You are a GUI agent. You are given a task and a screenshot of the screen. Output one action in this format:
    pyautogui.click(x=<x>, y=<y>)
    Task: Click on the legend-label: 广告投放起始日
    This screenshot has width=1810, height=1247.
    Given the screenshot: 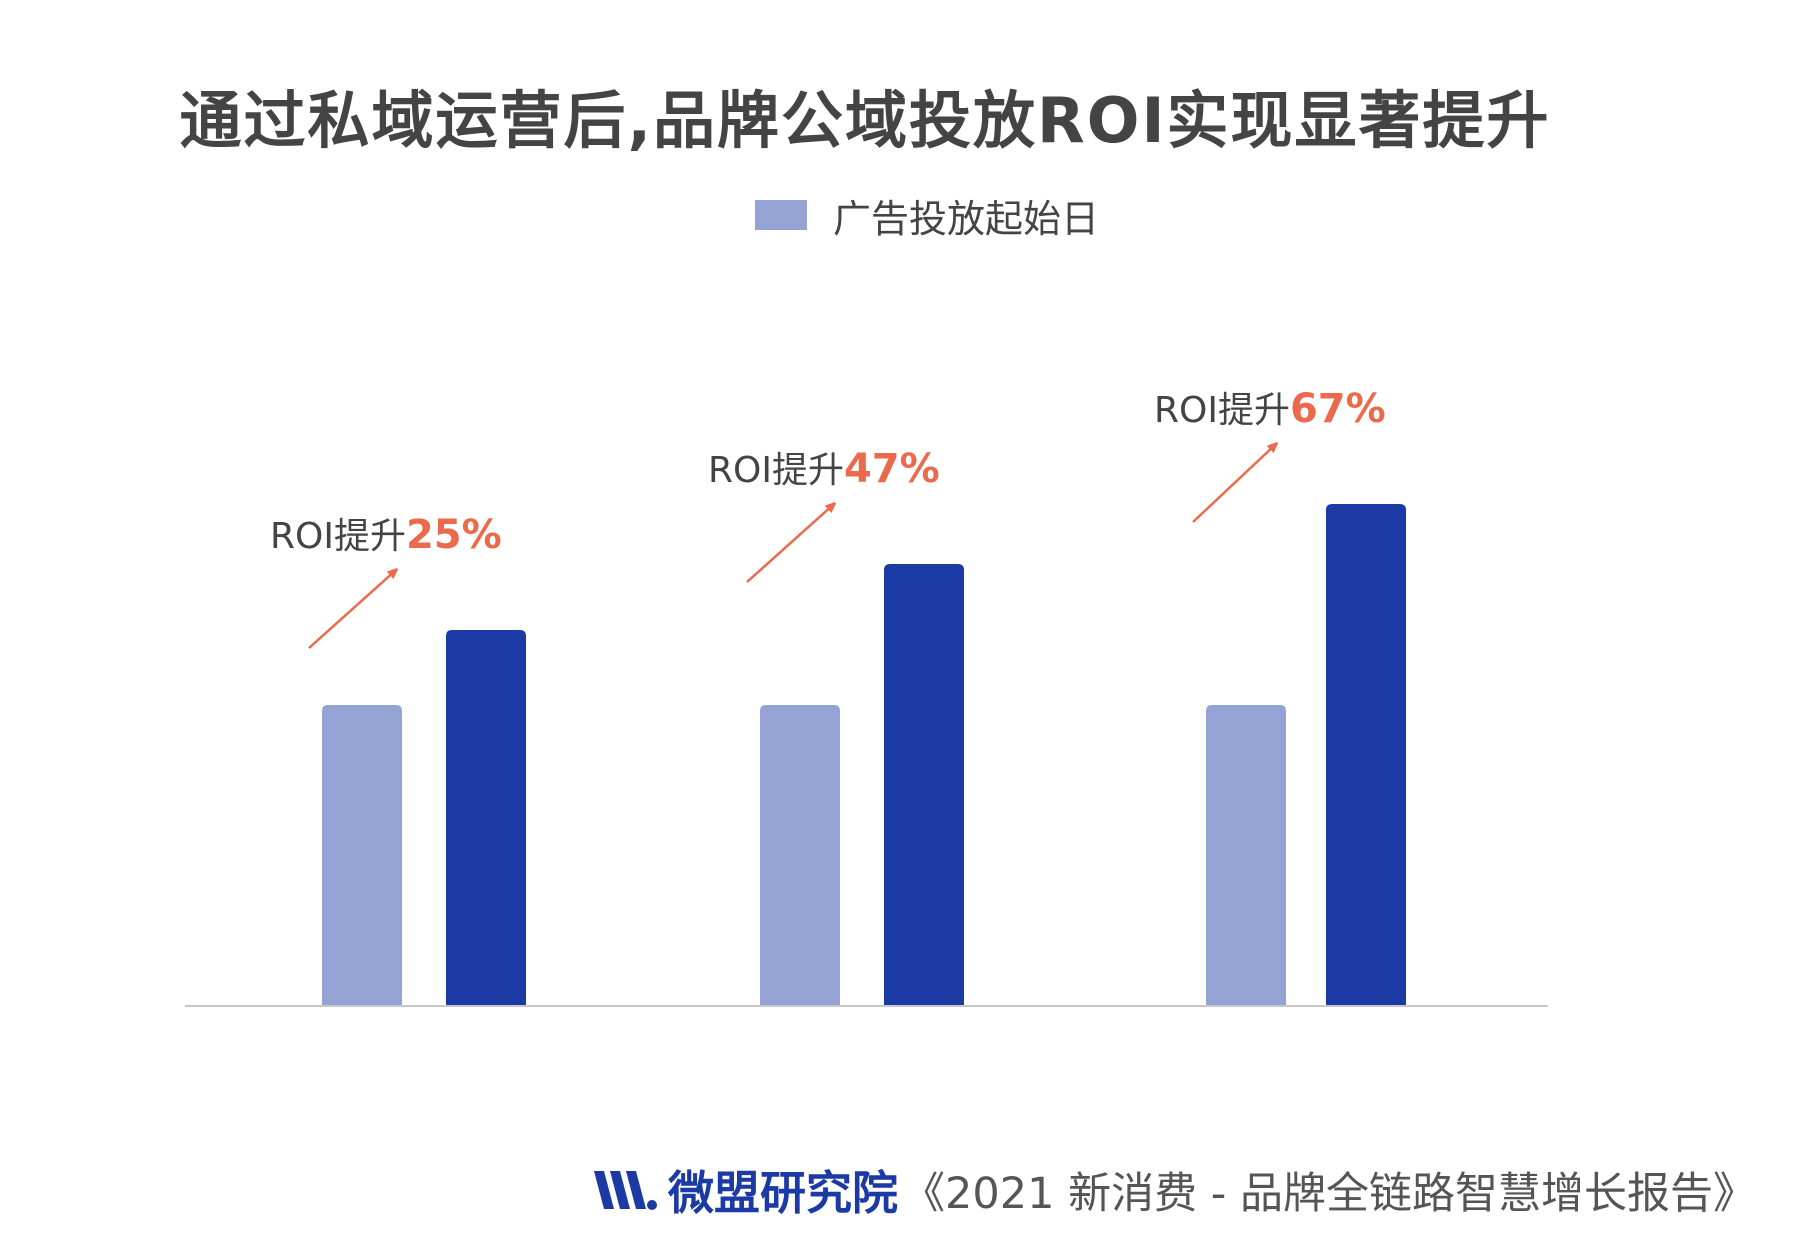 What is the action you would take?
    pyautogui.click(x=966, y=218)
    